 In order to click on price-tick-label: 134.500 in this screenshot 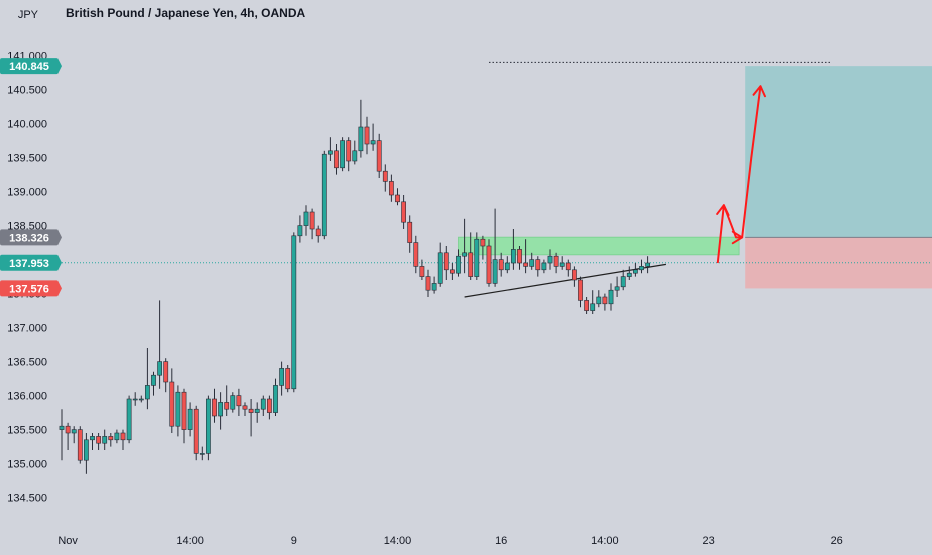, I will do `click(27, 499)`.